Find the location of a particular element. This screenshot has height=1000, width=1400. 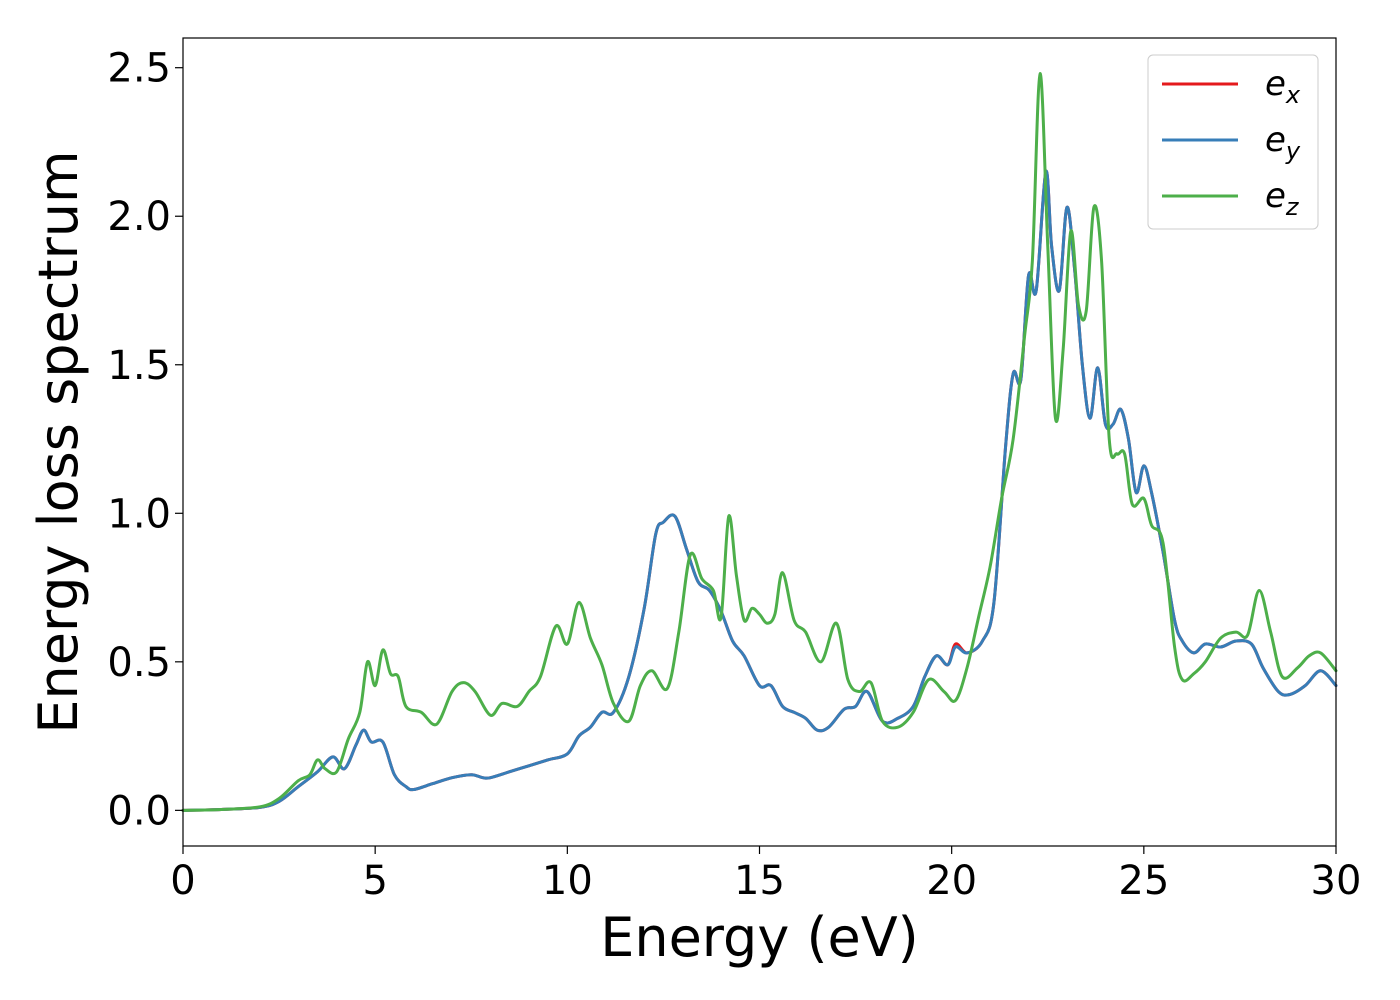

legend-frame is located at coordinates (1233, 142).